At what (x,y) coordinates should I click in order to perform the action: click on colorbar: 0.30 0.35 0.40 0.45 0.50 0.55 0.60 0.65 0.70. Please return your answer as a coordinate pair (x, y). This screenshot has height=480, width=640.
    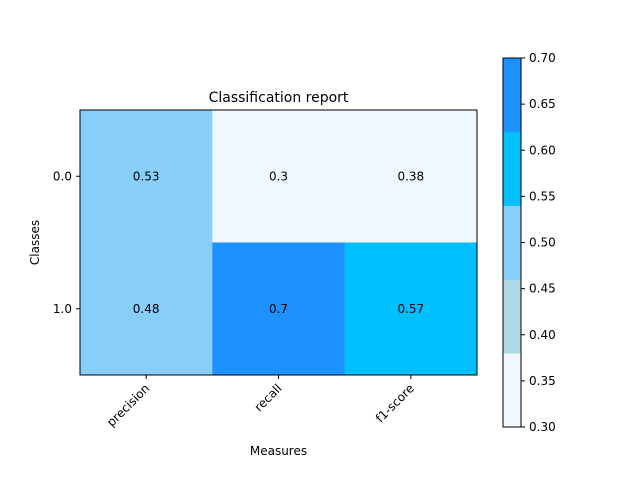
    Looking at the image, I should click on (529, 242).